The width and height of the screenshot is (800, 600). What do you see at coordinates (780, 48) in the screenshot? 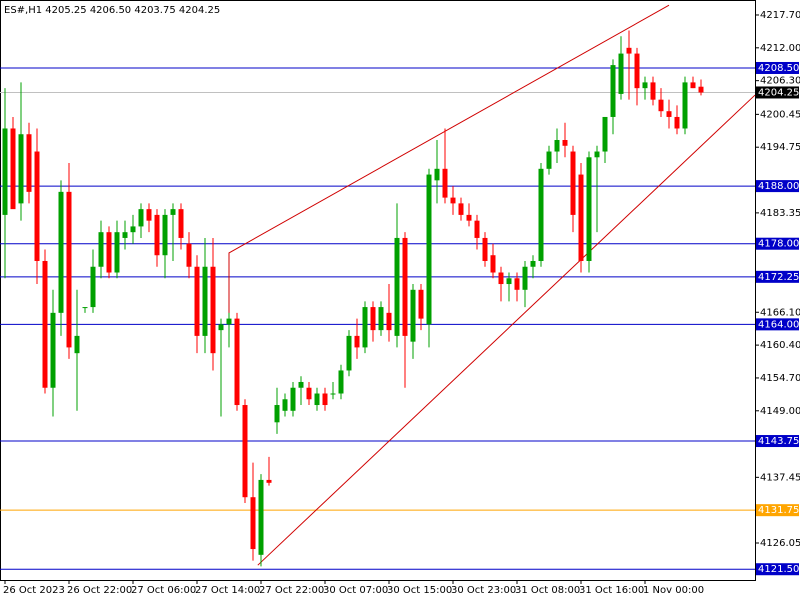
I see `y-tick-label: 4212.00` at bounding box center [780, 48].